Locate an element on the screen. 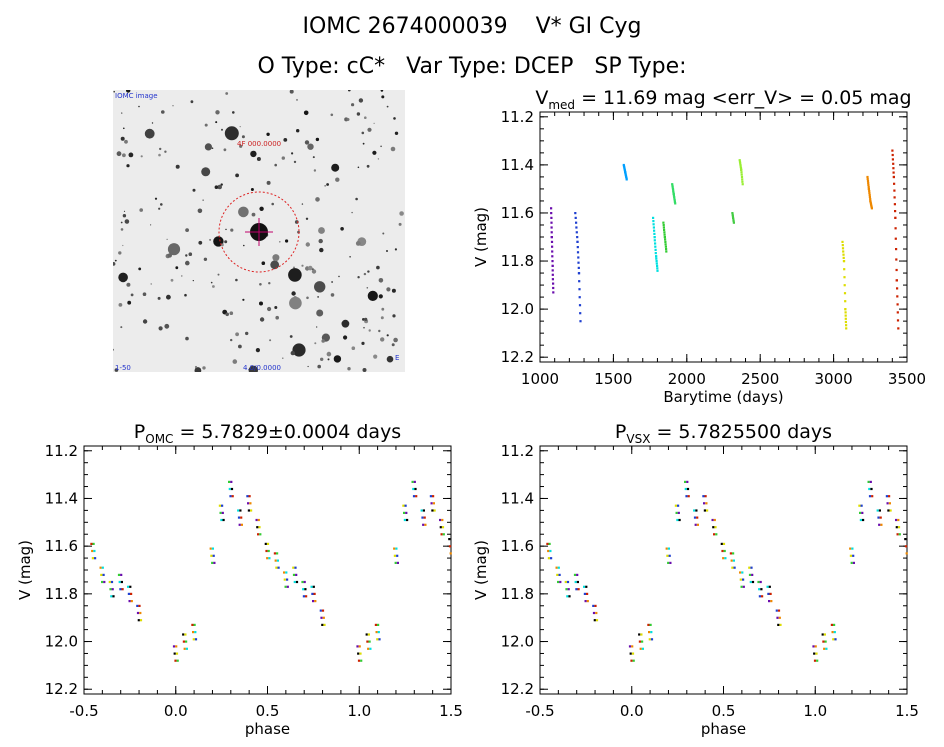 The width and height of the screenshot is (944, 747). y-tick-label: 11.8 is located at coordinates (61, 594).